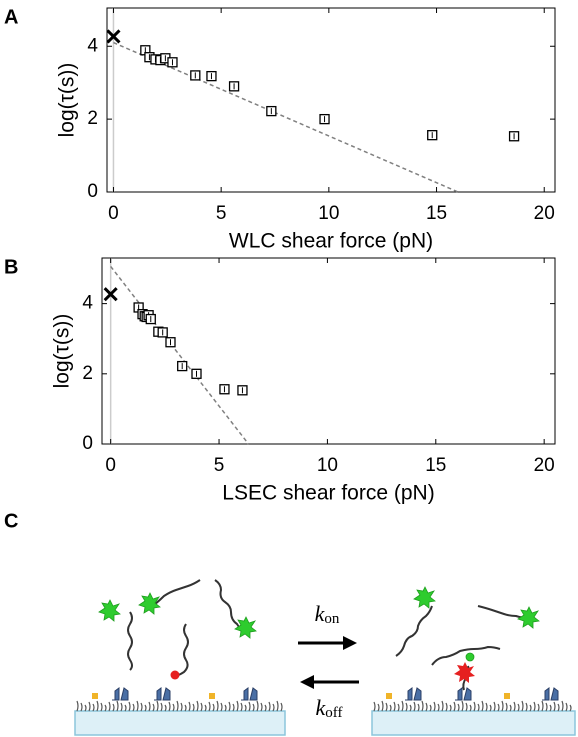  I want to click on receptors, so click(335, 694).